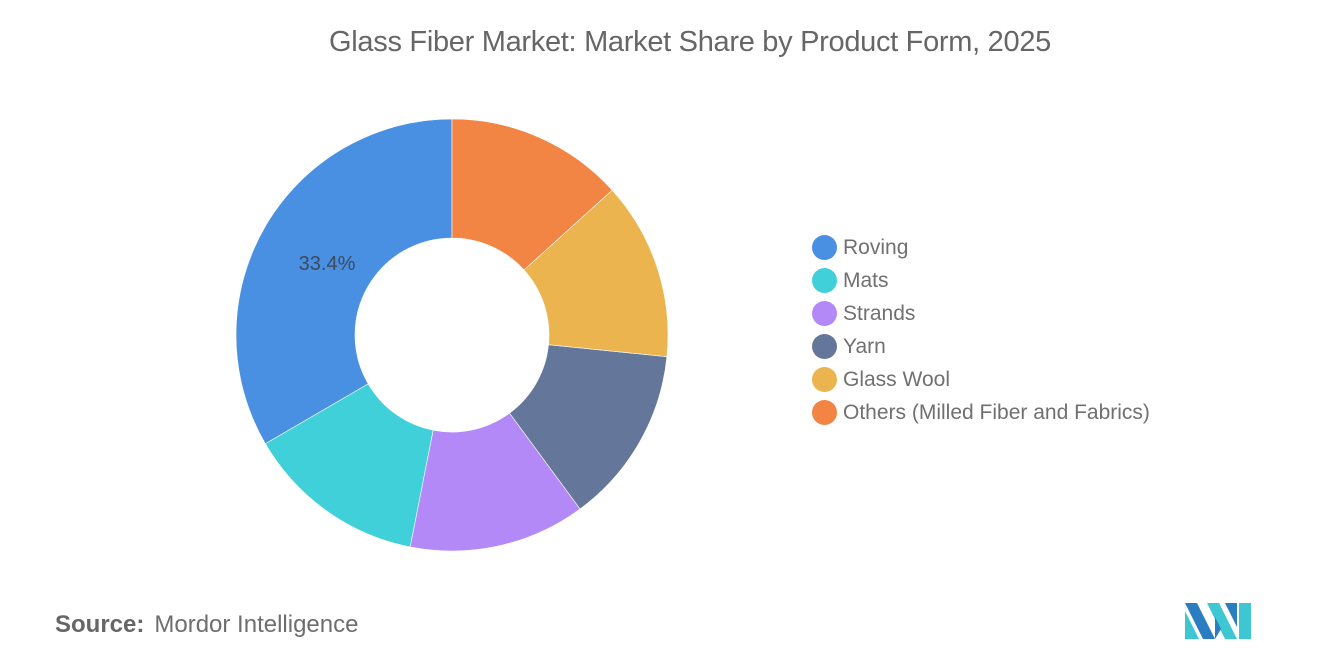 This screenshot has height=665, width=1320. I want to click on legend-item-others: Others (Milled Fiber and Fabrics), so click(981, 412).